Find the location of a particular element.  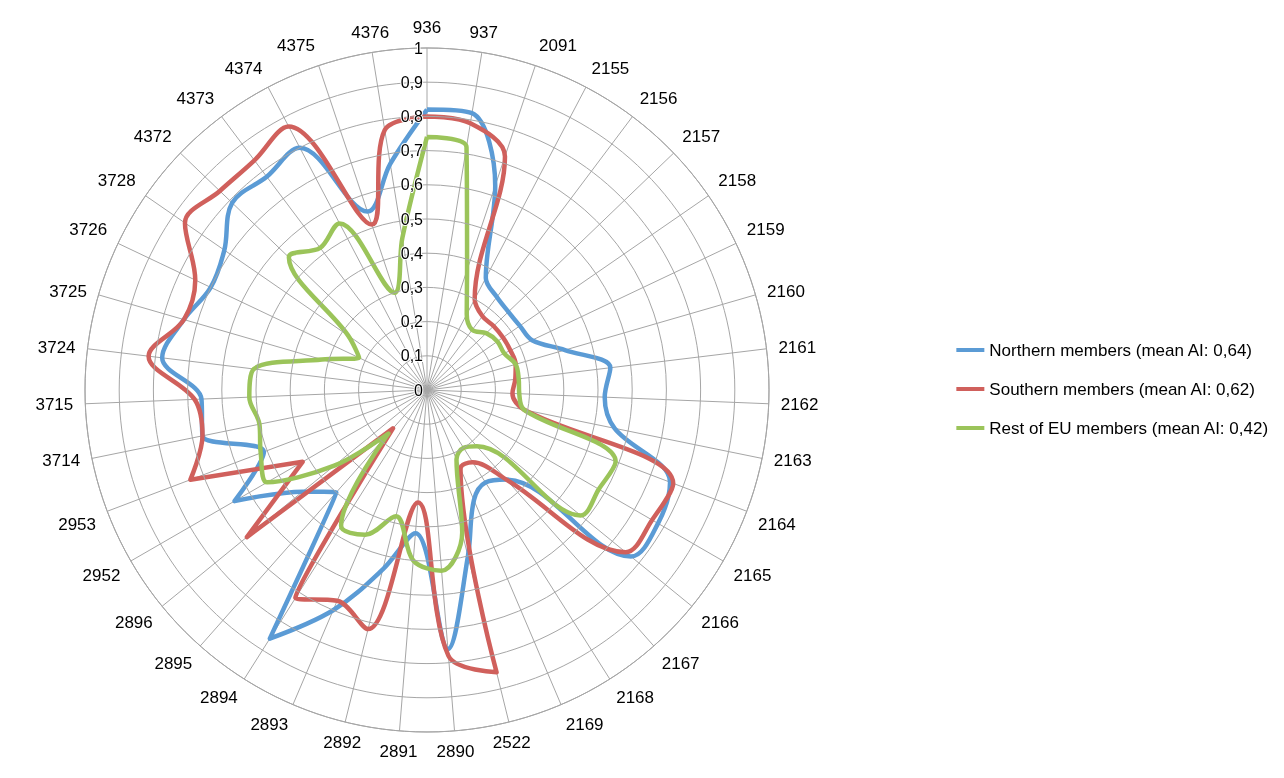

spoke-label: 2162 is located at coordinates (799, 404).